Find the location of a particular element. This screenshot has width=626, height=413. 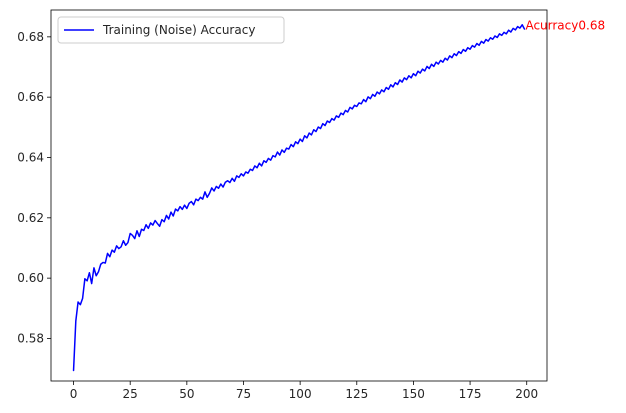

x-tick-label: 50 is located at coordinates (186, 394).